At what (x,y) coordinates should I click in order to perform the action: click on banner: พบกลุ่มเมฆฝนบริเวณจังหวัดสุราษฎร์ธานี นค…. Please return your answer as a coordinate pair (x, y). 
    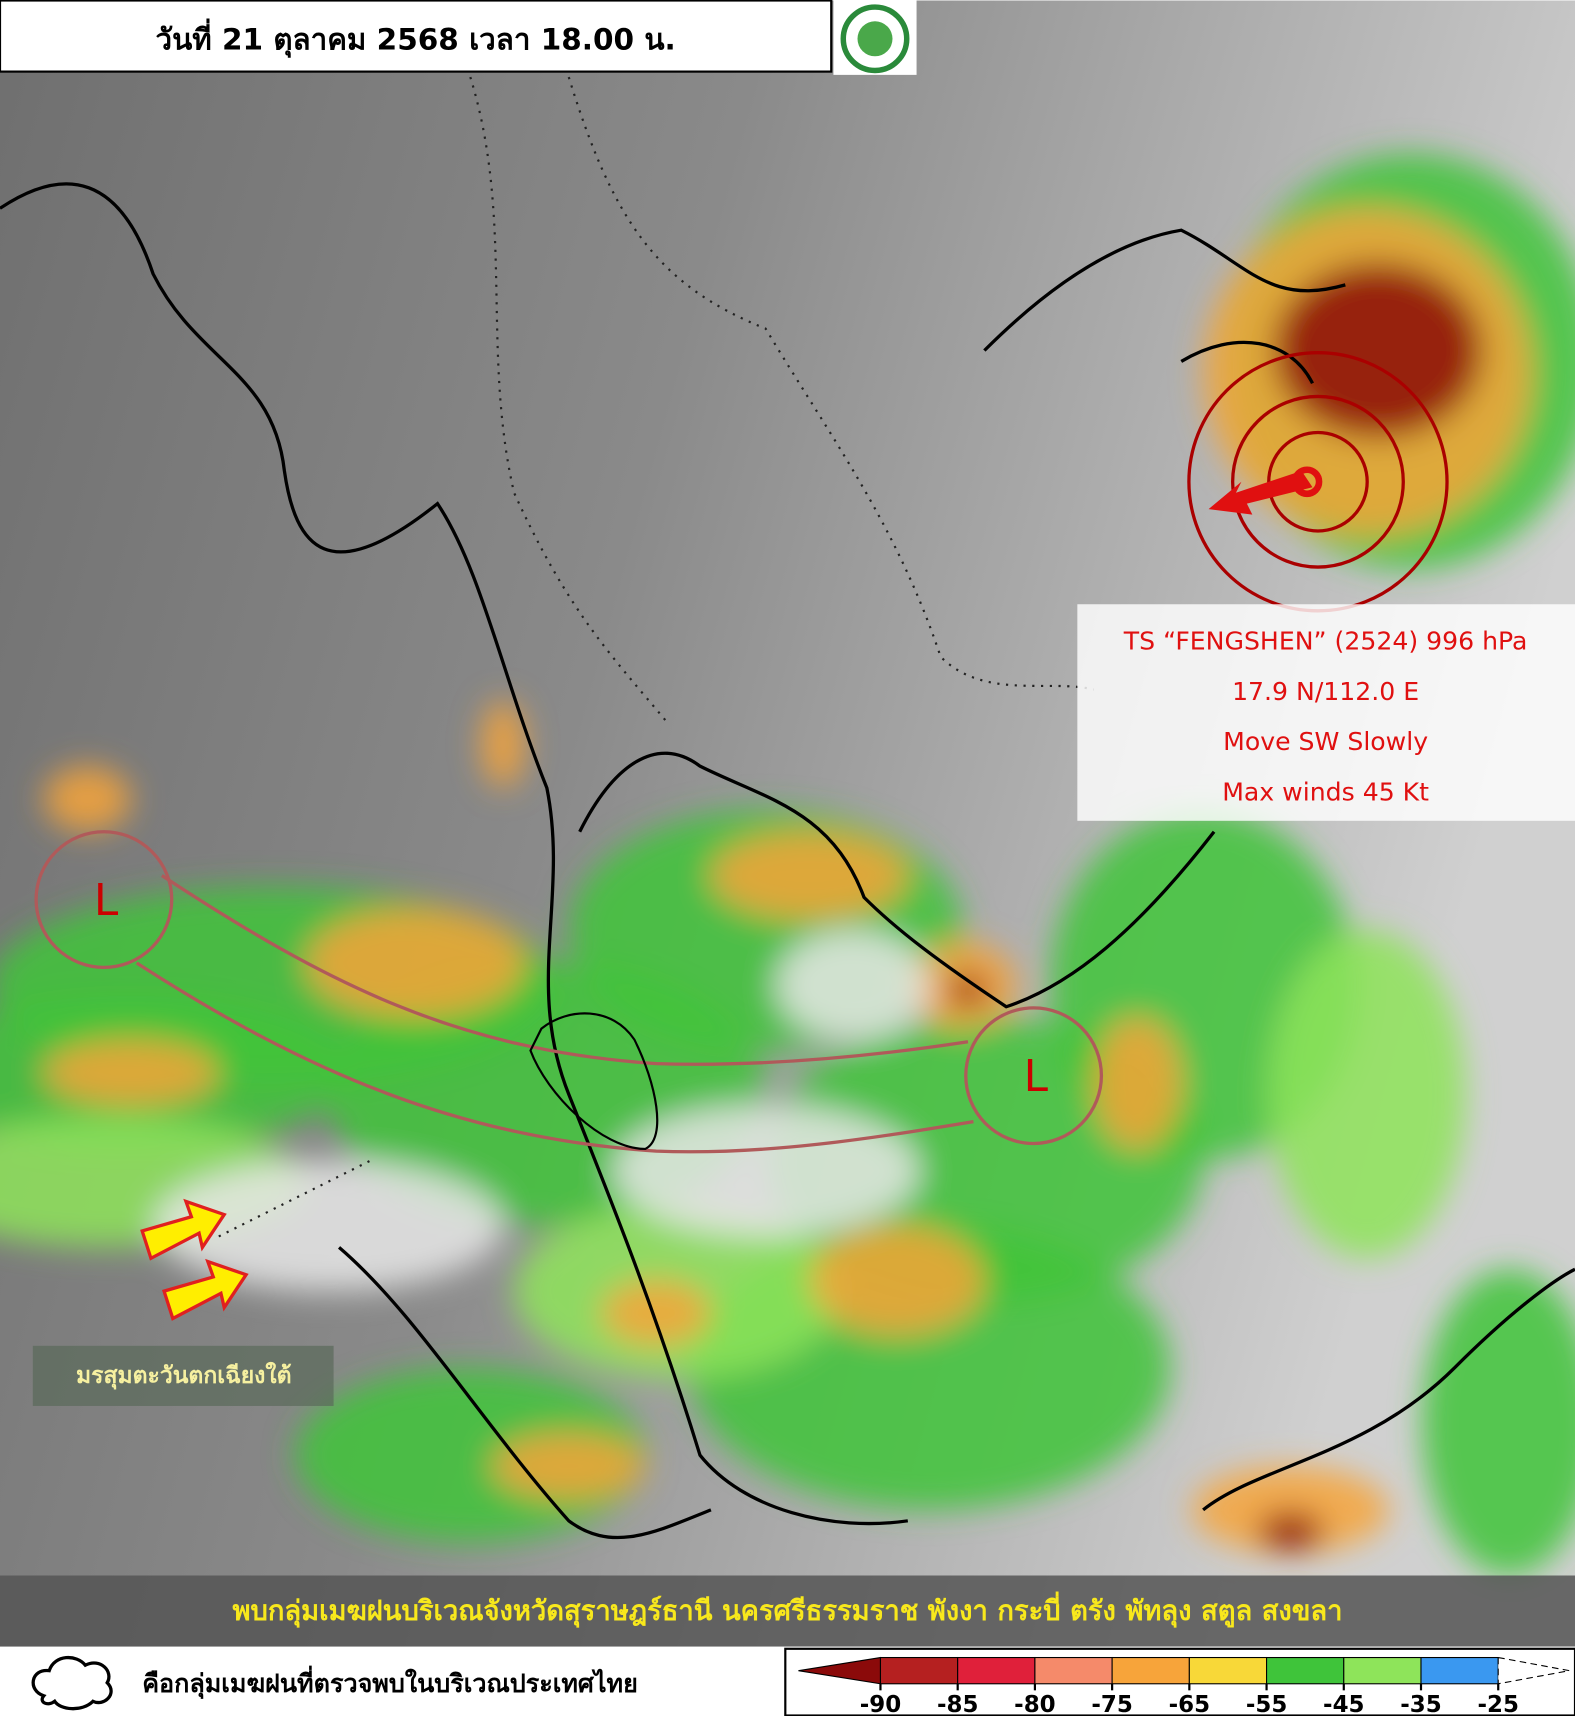
    Looking at the image, I should click on (787, 1609).